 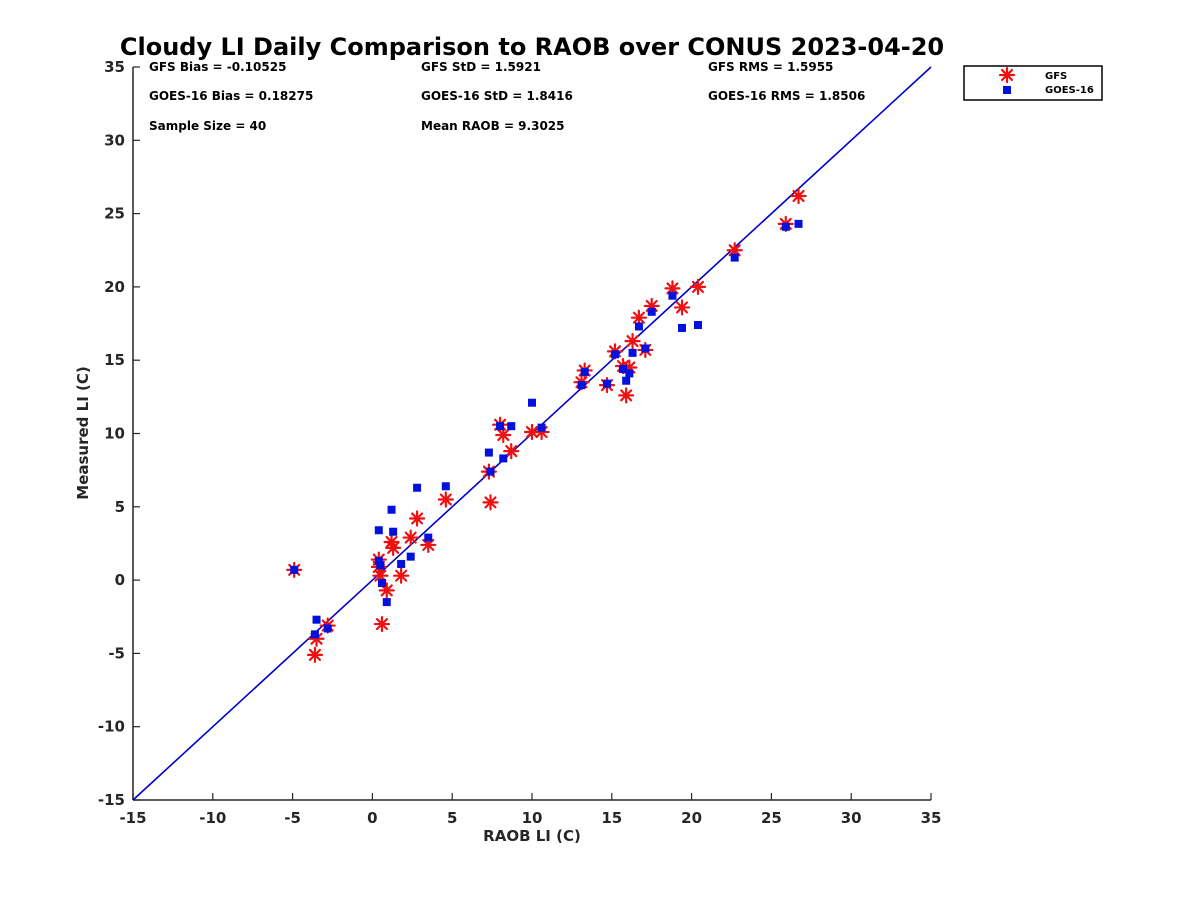 I want to click on stat-text: GOES-16 StD = 1.8416, so click(x=497, y=96).